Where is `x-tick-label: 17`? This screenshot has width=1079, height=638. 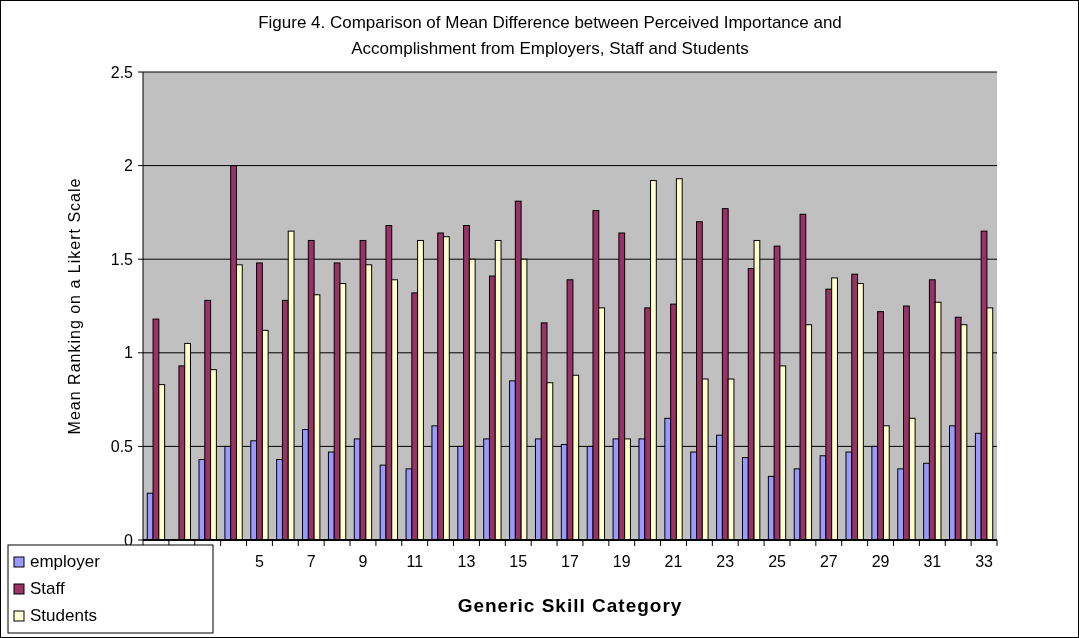
x-tick-label: 17 is located at coordinates (570, 561).